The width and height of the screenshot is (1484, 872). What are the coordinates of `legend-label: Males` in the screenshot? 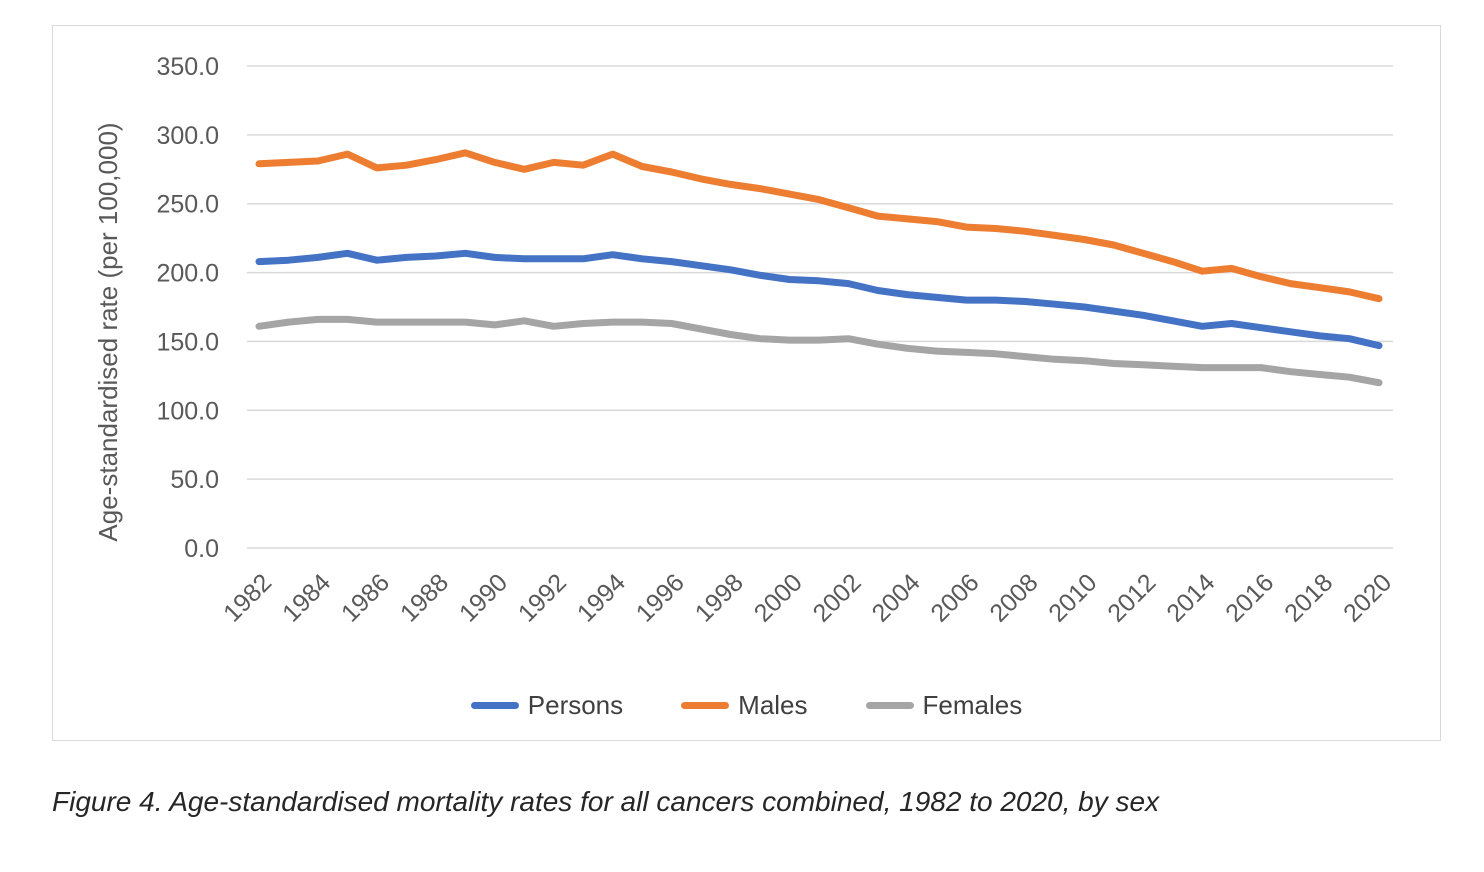 It's located at (773, 705).